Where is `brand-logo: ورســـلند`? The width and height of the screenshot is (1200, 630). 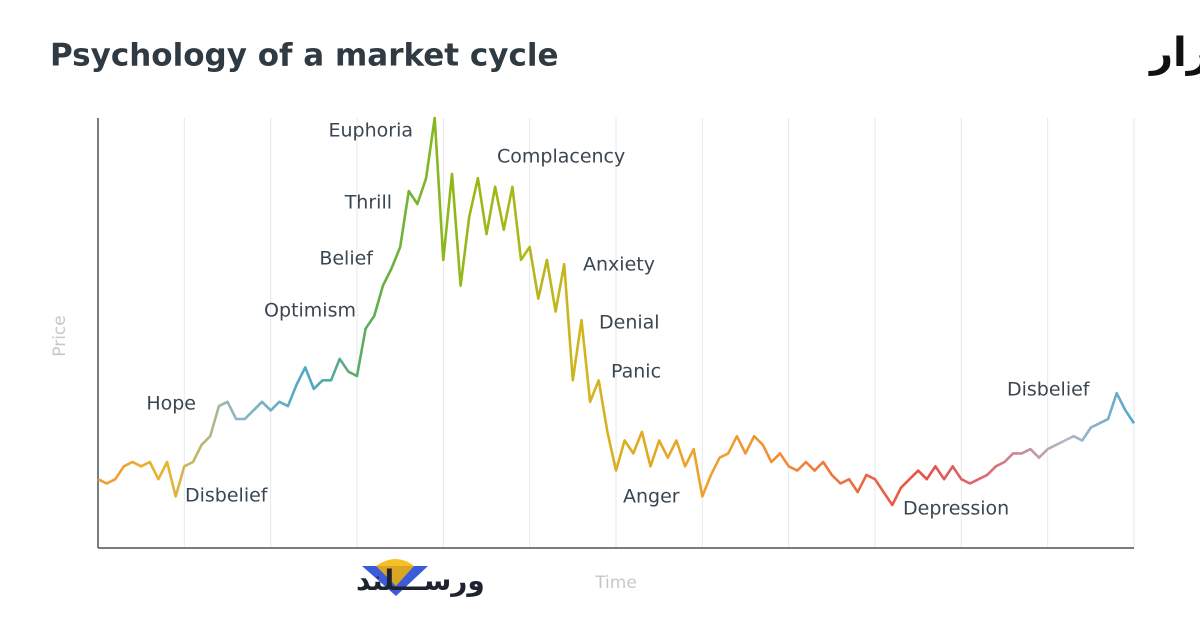
brand-logo: ورســـلند is located at coordinates (420, 578).